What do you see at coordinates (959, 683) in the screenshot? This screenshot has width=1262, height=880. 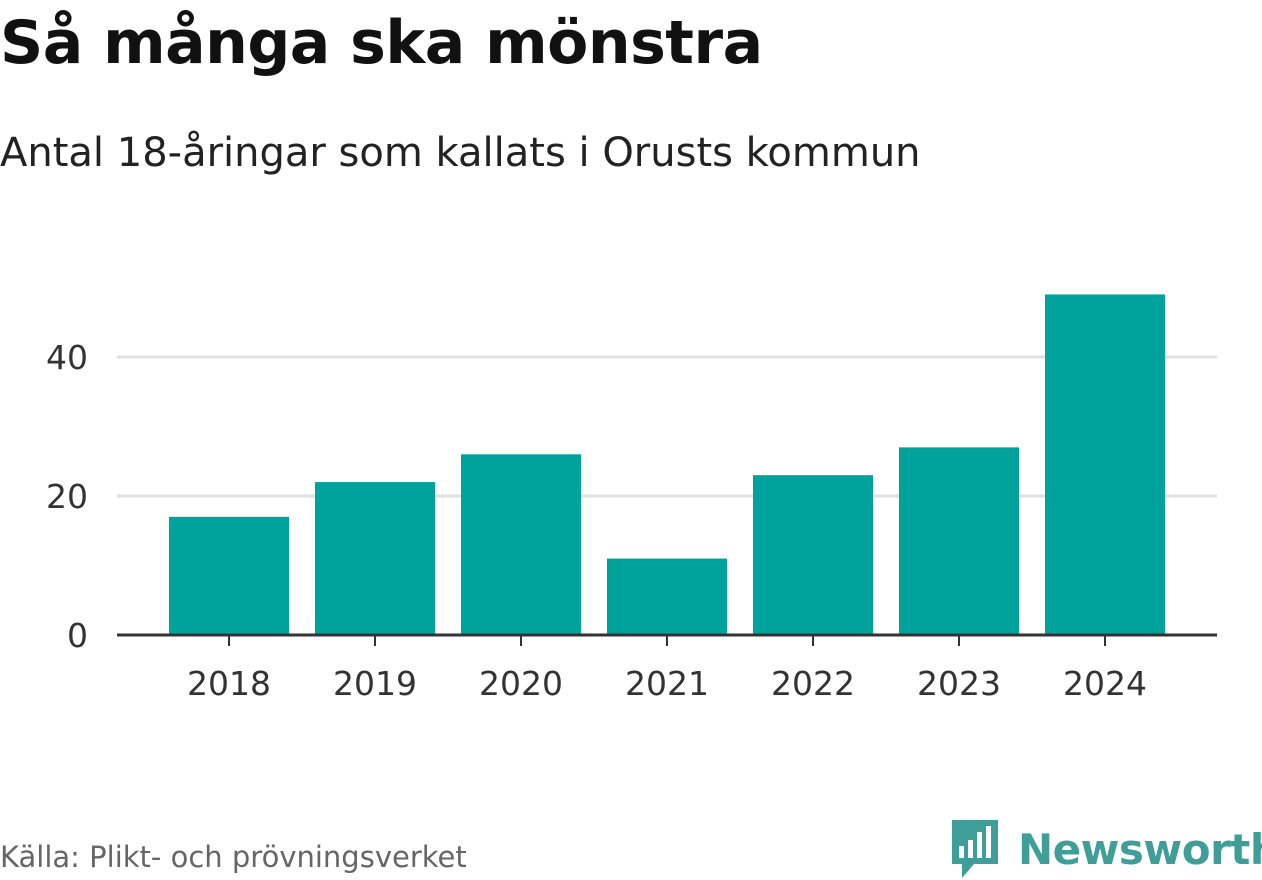 I see `x-tick-label: 2023` at bounding box center [959, 683].